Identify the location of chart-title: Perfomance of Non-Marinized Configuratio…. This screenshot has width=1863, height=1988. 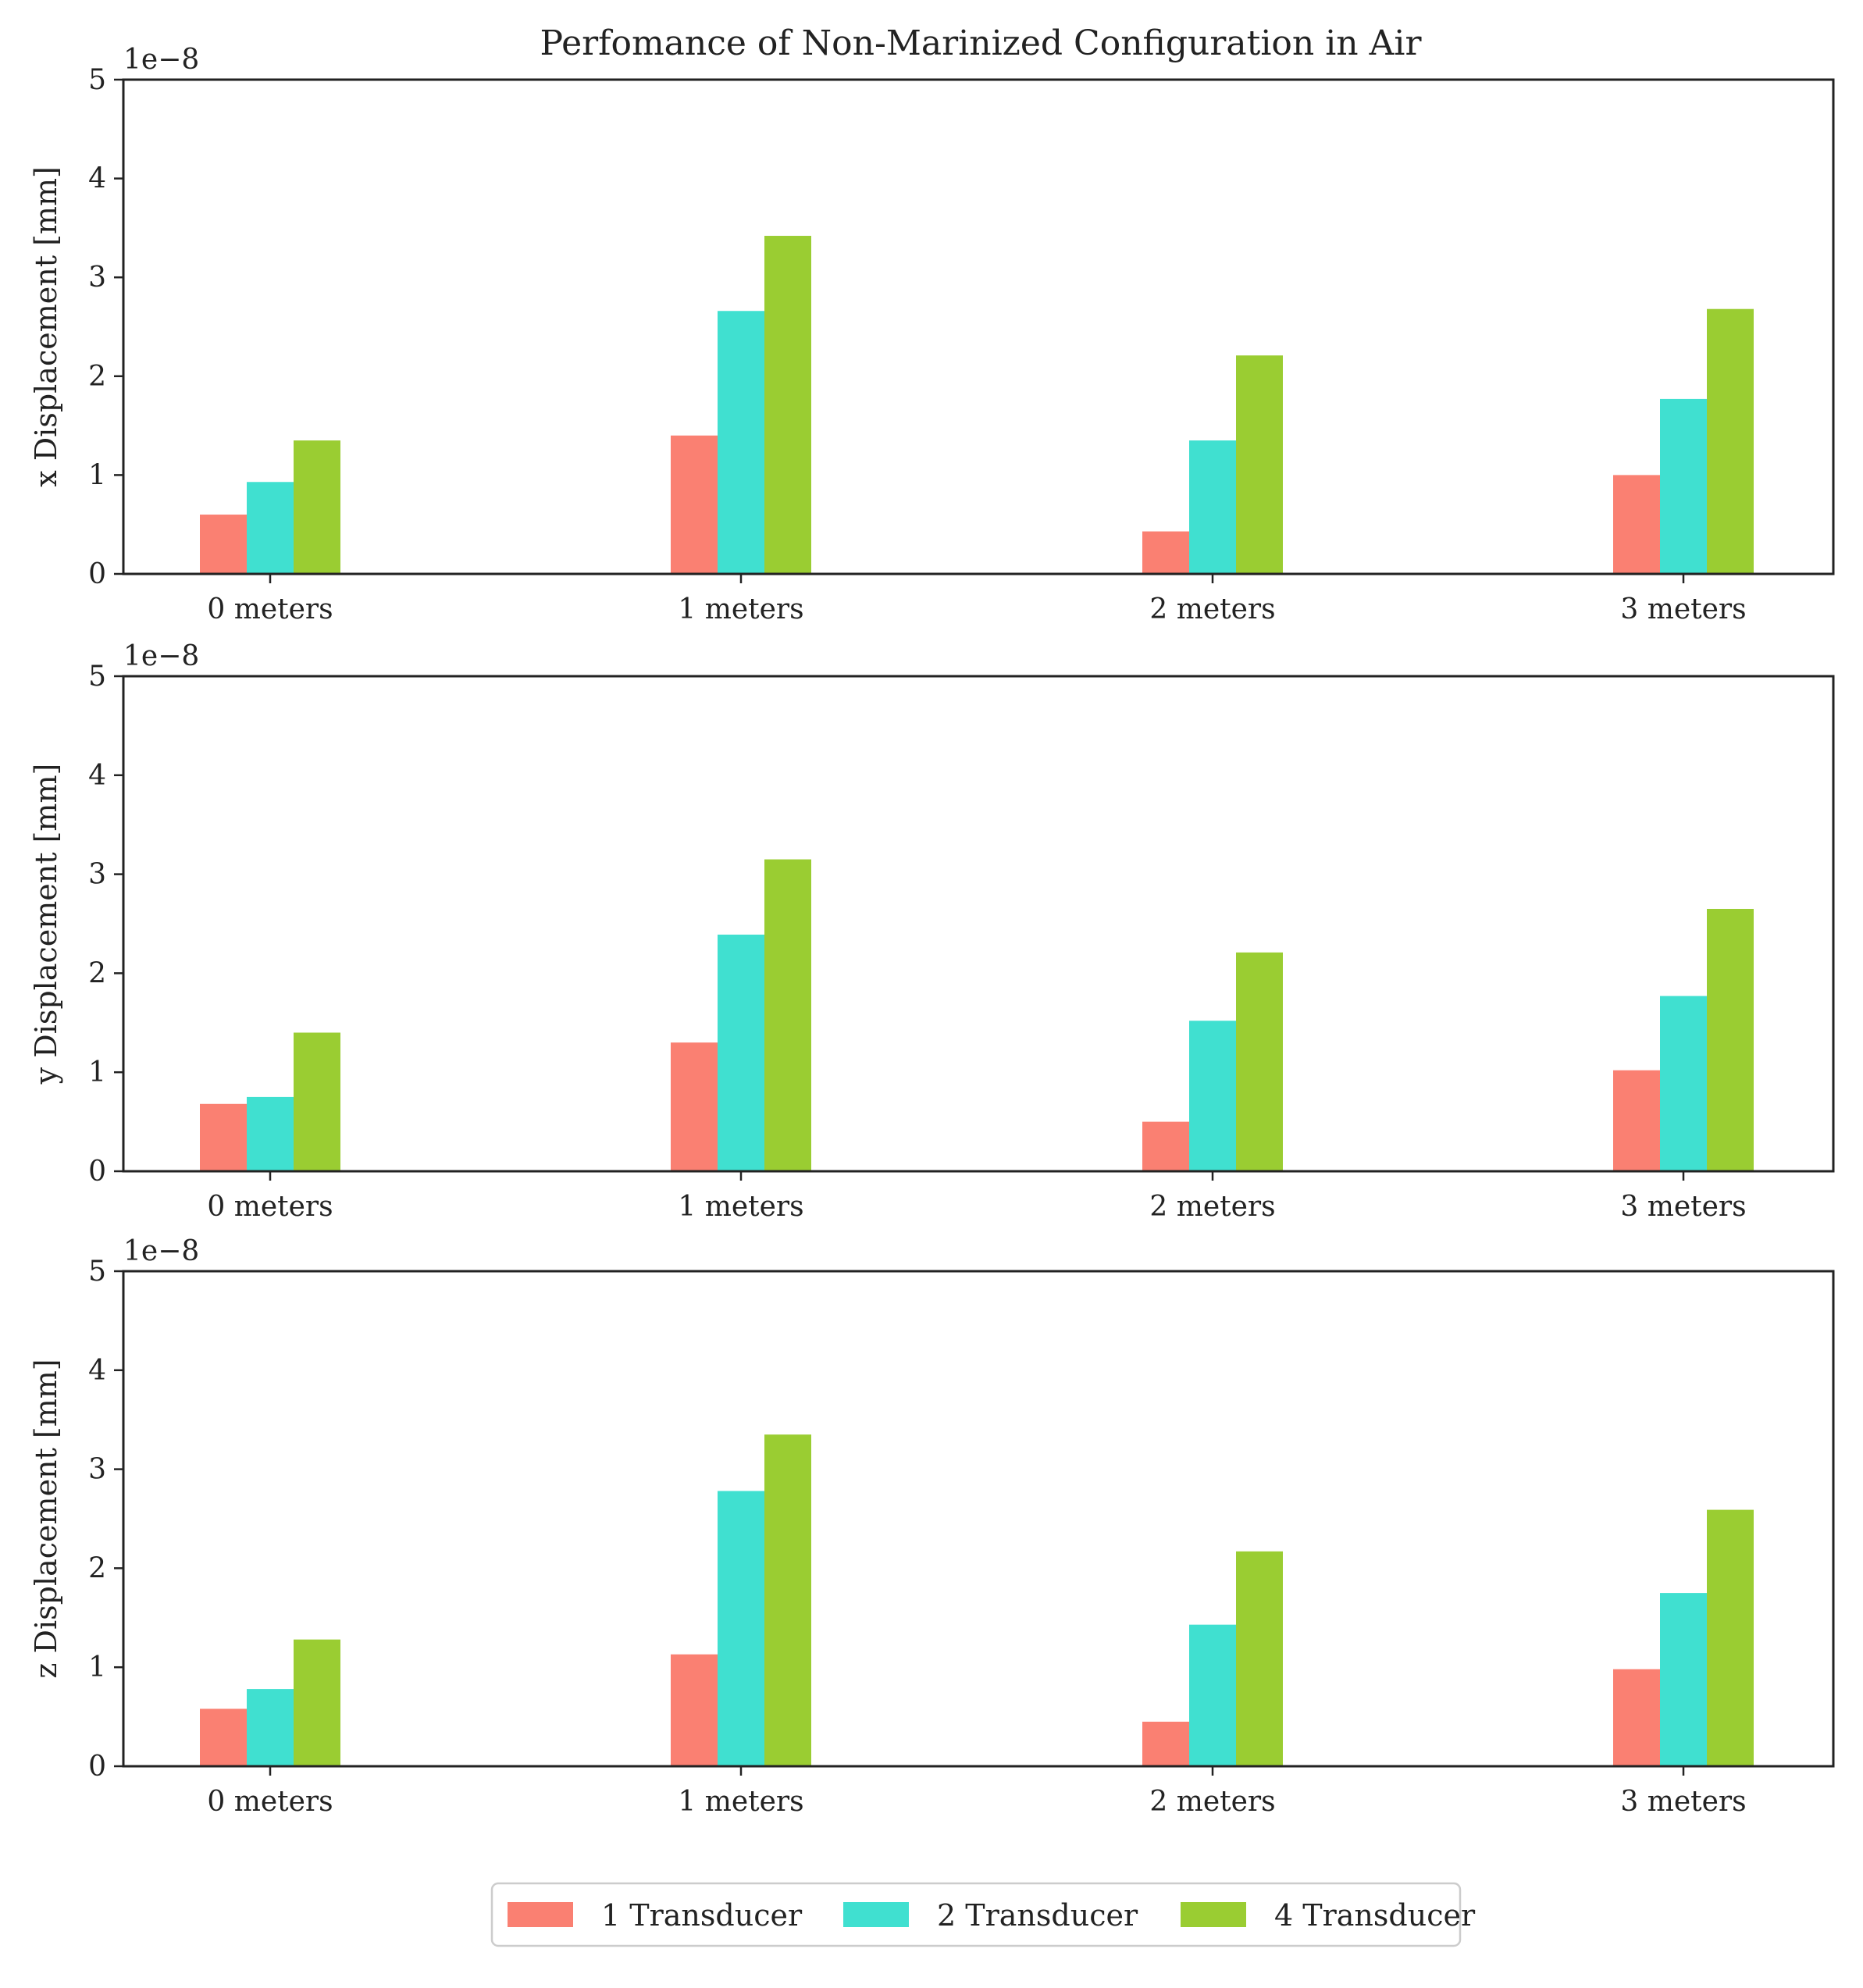
(981, 43).